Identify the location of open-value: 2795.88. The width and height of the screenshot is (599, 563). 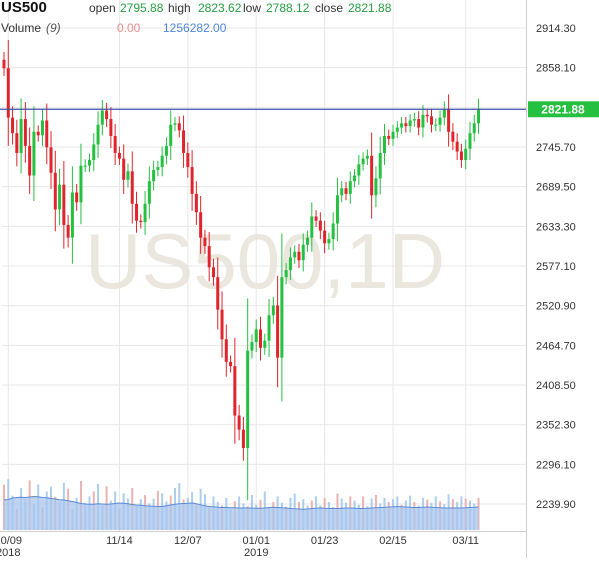
(142, 8).